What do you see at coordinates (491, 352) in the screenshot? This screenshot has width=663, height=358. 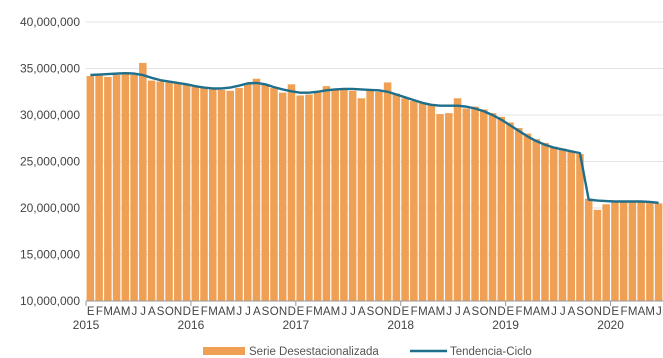 I see `legend-label-line: Tendencia-Ciclo` at bounding box center [491, 352].